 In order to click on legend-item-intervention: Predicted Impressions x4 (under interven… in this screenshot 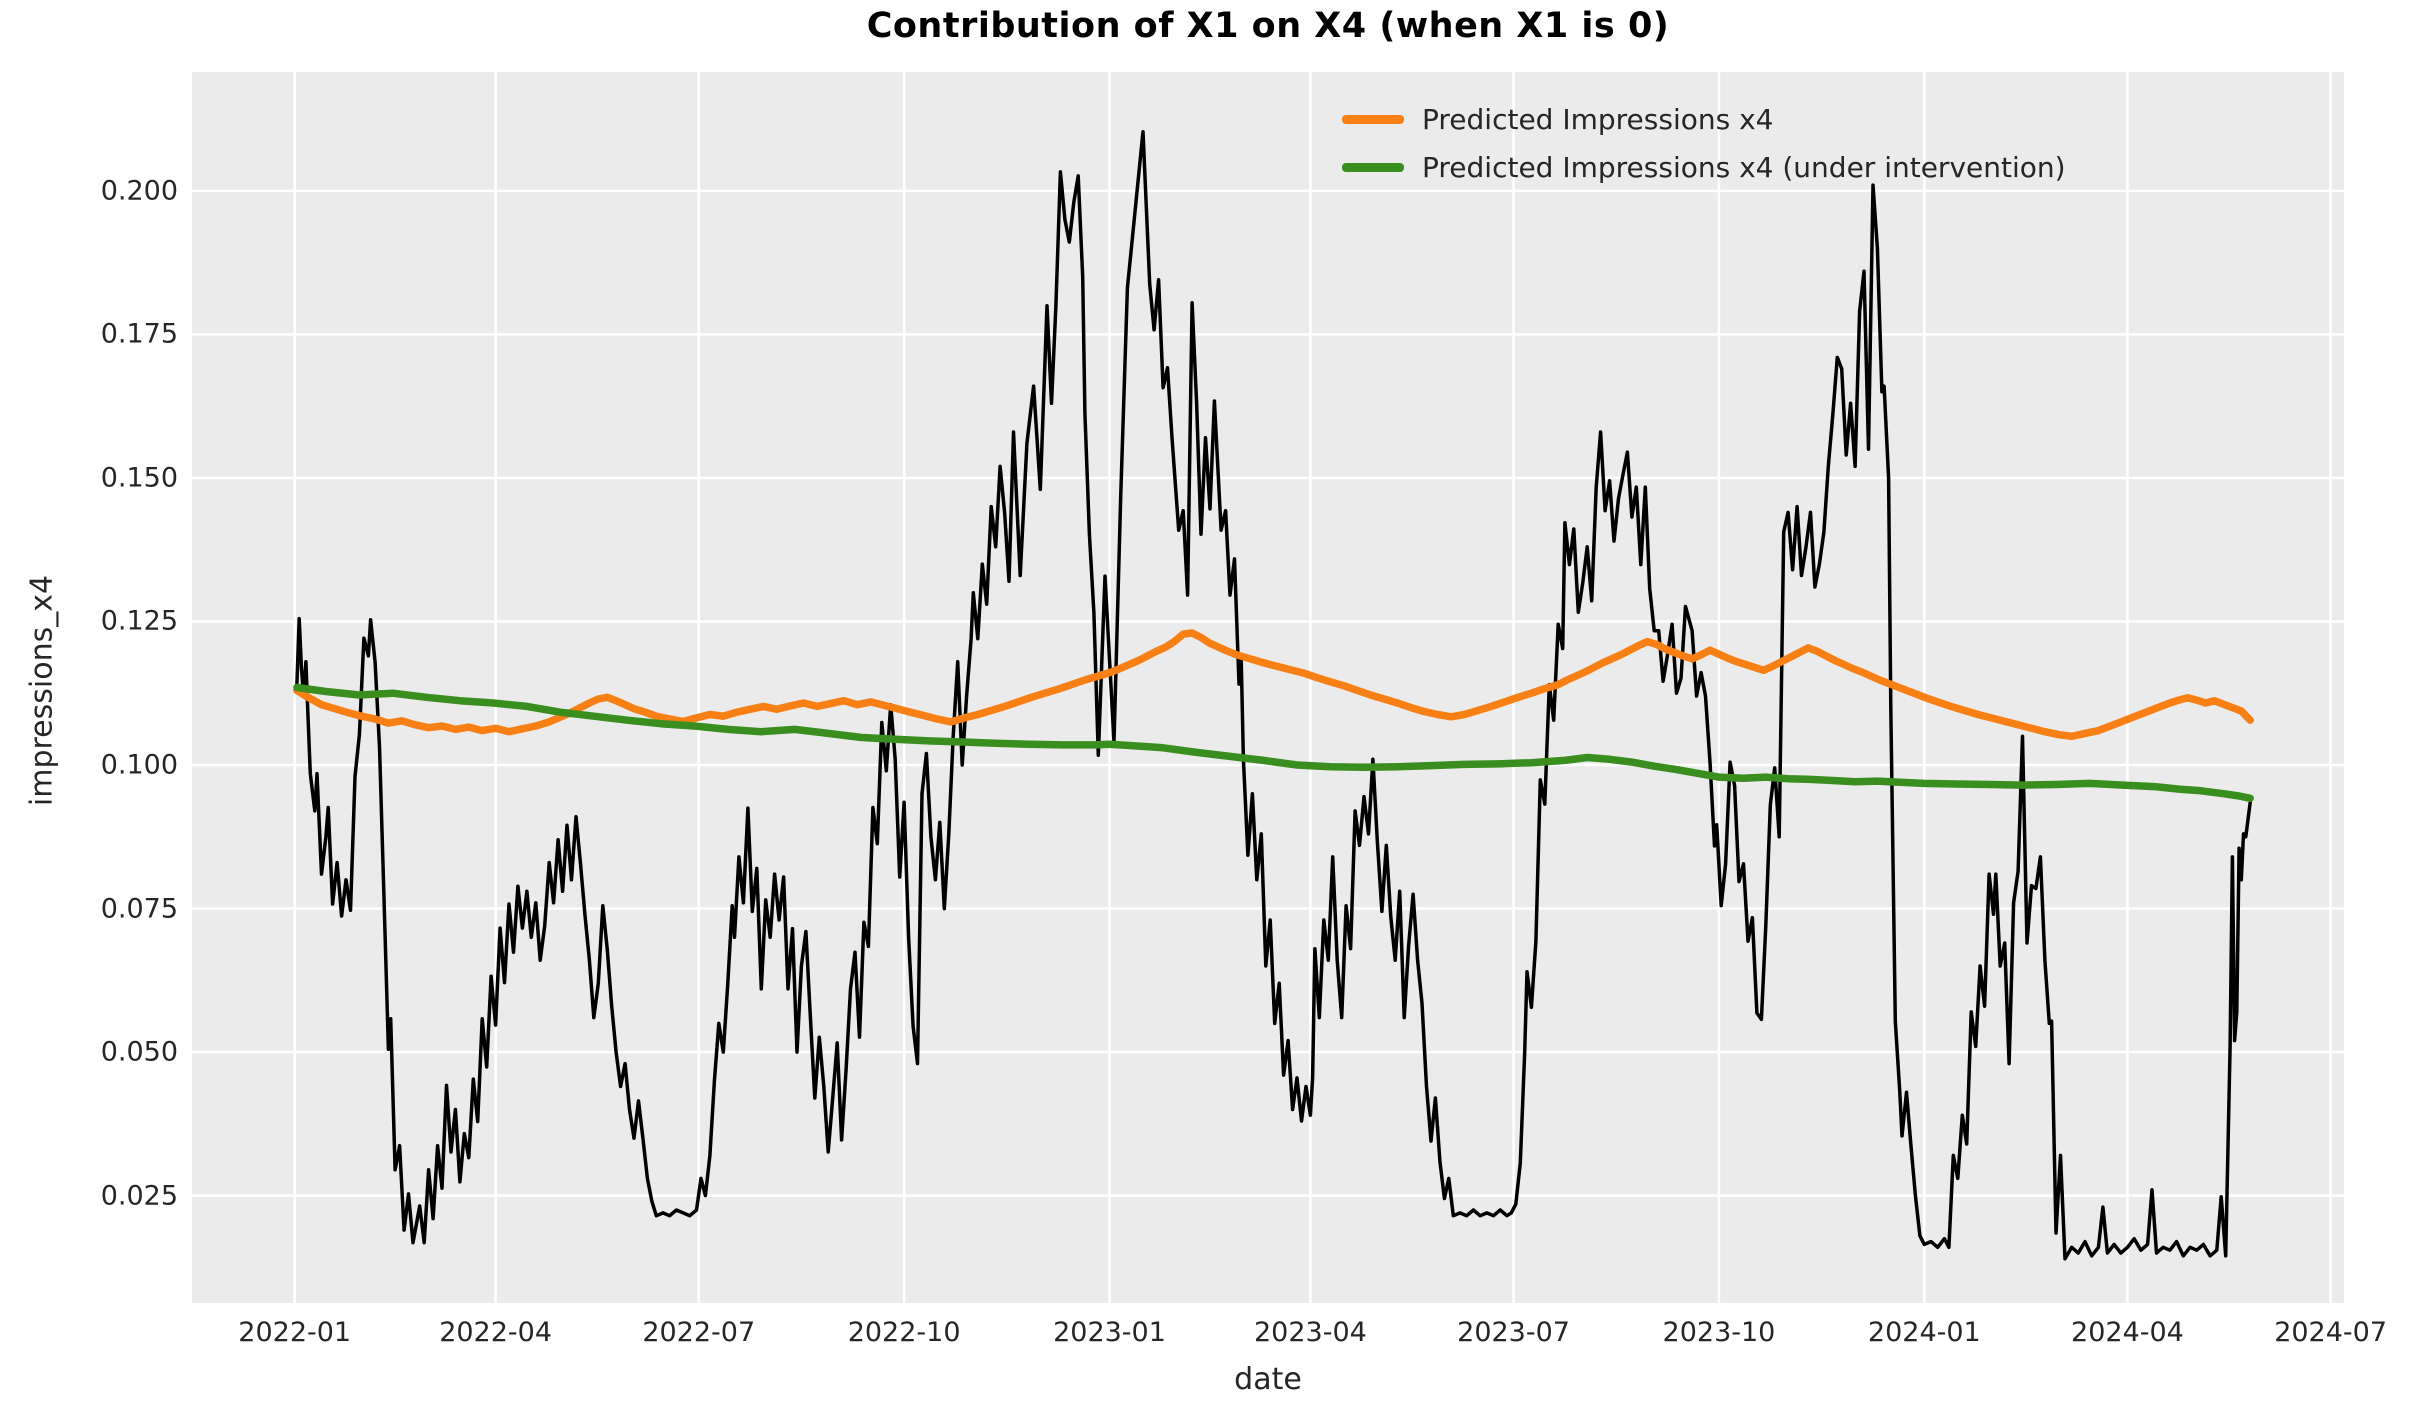, I will do `click(1704, 167)`.